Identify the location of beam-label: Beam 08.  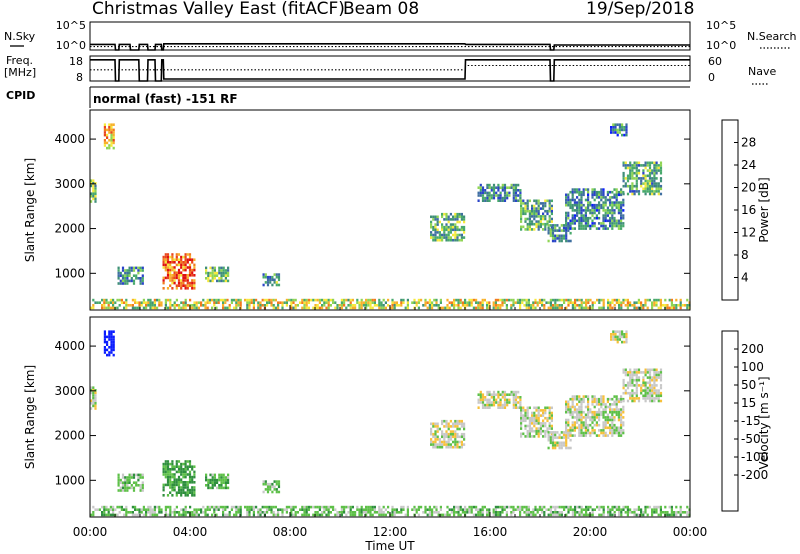
(381, 9).